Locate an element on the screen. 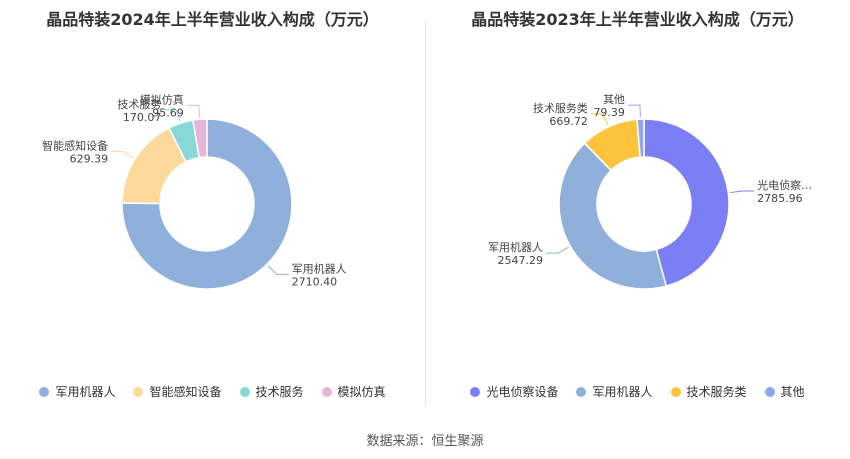 The height and width of the screenshot is (459, 850). slice-value-label: 2547.29 is located at coordinates (521, 260).